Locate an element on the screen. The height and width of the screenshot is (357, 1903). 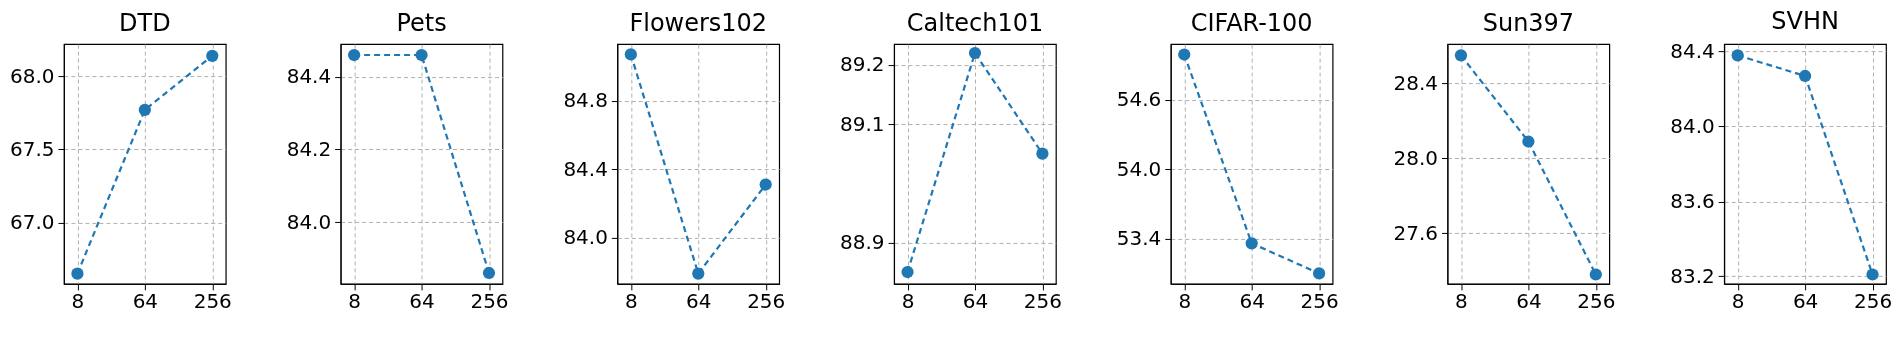
y-tick-label: 54.6 is located at coordinates (1139, 99).